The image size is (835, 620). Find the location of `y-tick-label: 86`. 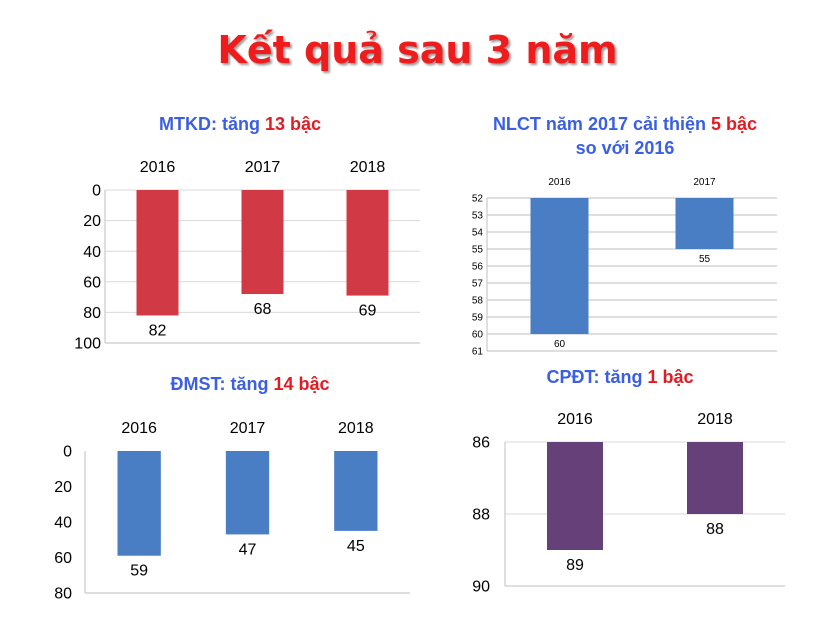

y-tick-label: 86 is located at coordinates (481, 443).